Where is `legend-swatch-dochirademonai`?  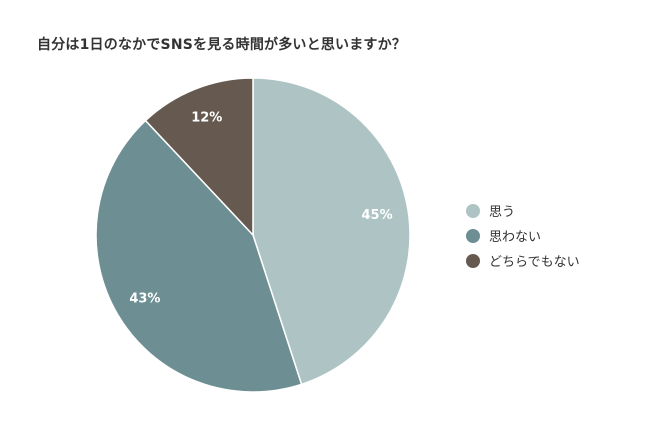
legend-swatch-dochirademonai is located at coordinates (473, 260).